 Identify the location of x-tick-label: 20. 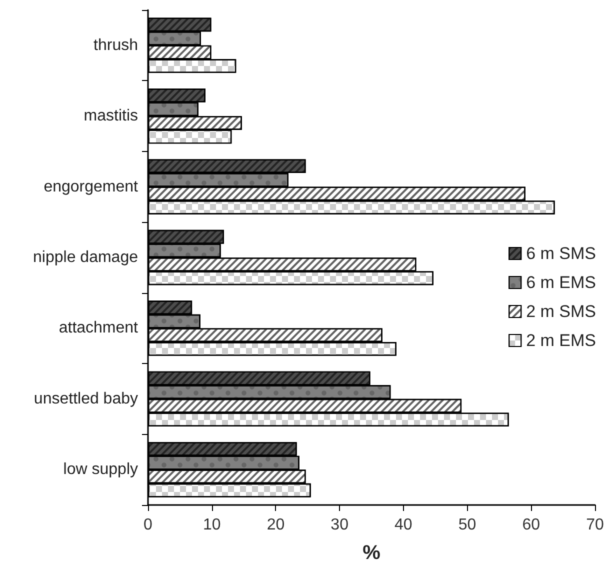
(275, 525).